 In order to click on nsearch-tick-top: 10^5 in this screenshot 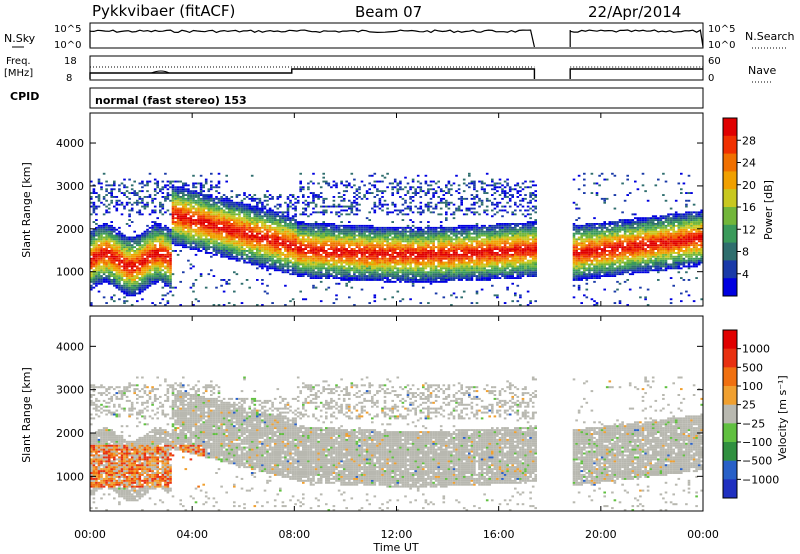, I will do `click(721, 29)`.